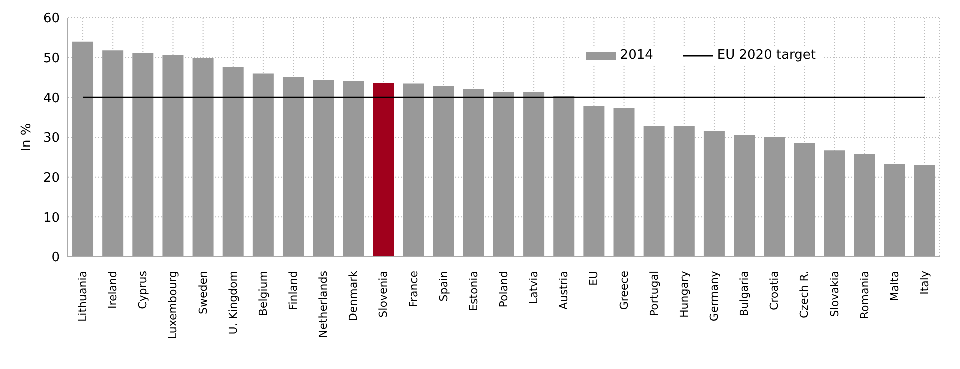 This screenshot has width=960, height=369. I want to click on x-tick-label: Czech R., so click(805, 294).